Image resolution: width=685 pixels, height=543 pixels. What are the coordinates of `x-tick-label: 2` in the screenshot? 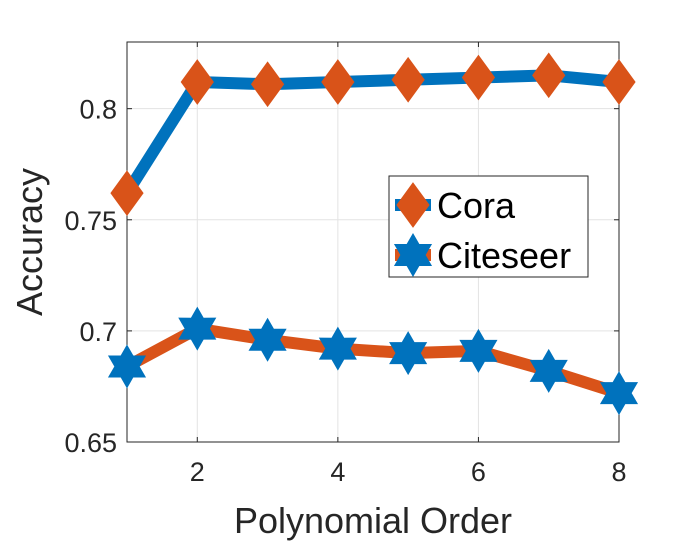 It's located at (197, 472).